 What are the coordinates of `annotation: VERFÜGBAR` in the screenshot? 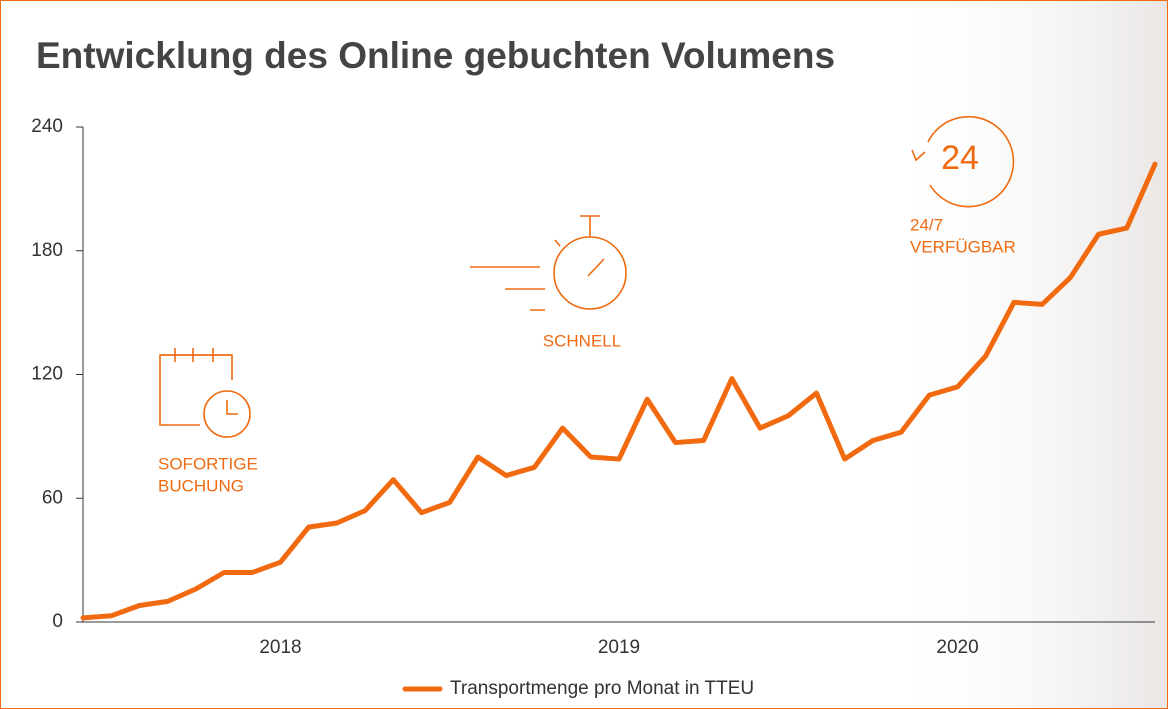 It's located at (963, 246).